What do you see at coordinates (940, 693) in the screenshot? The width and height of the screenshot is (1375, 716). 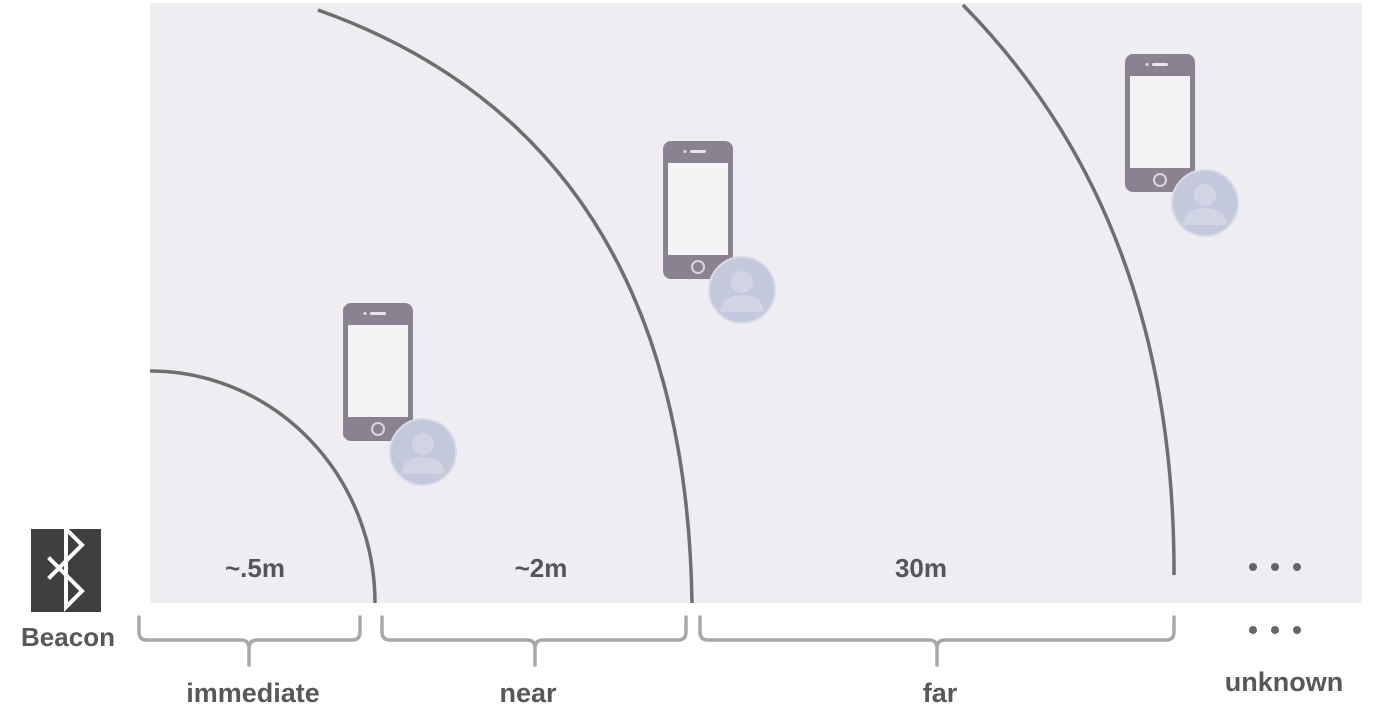 I see `zone-label-far: far` at bounding box center [940, 693].